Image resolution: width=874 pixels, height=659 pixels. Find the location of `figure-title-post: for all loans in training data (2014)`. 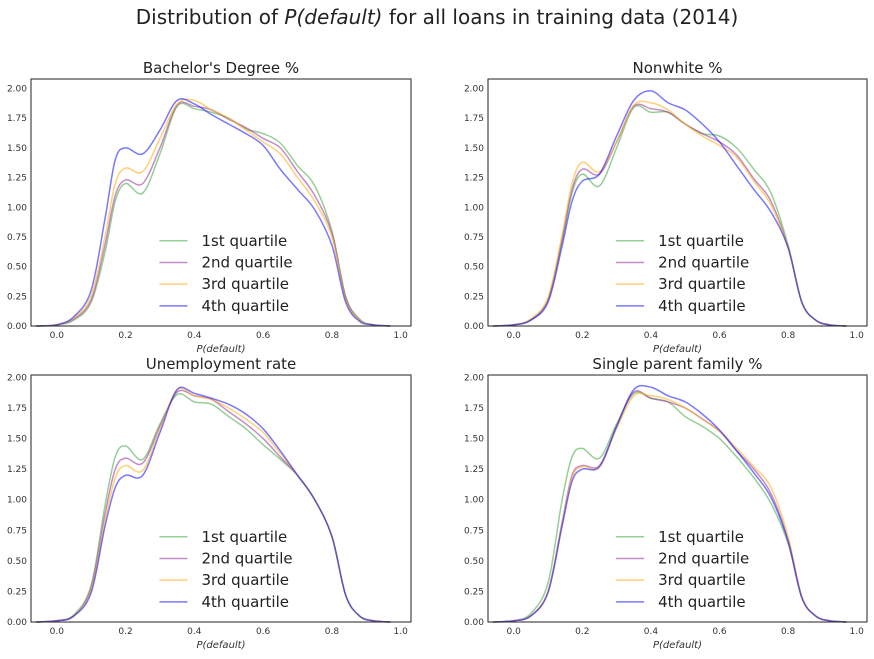

figure-title-post: for all loans in training data (2014) is located at coordinates (560, 17).